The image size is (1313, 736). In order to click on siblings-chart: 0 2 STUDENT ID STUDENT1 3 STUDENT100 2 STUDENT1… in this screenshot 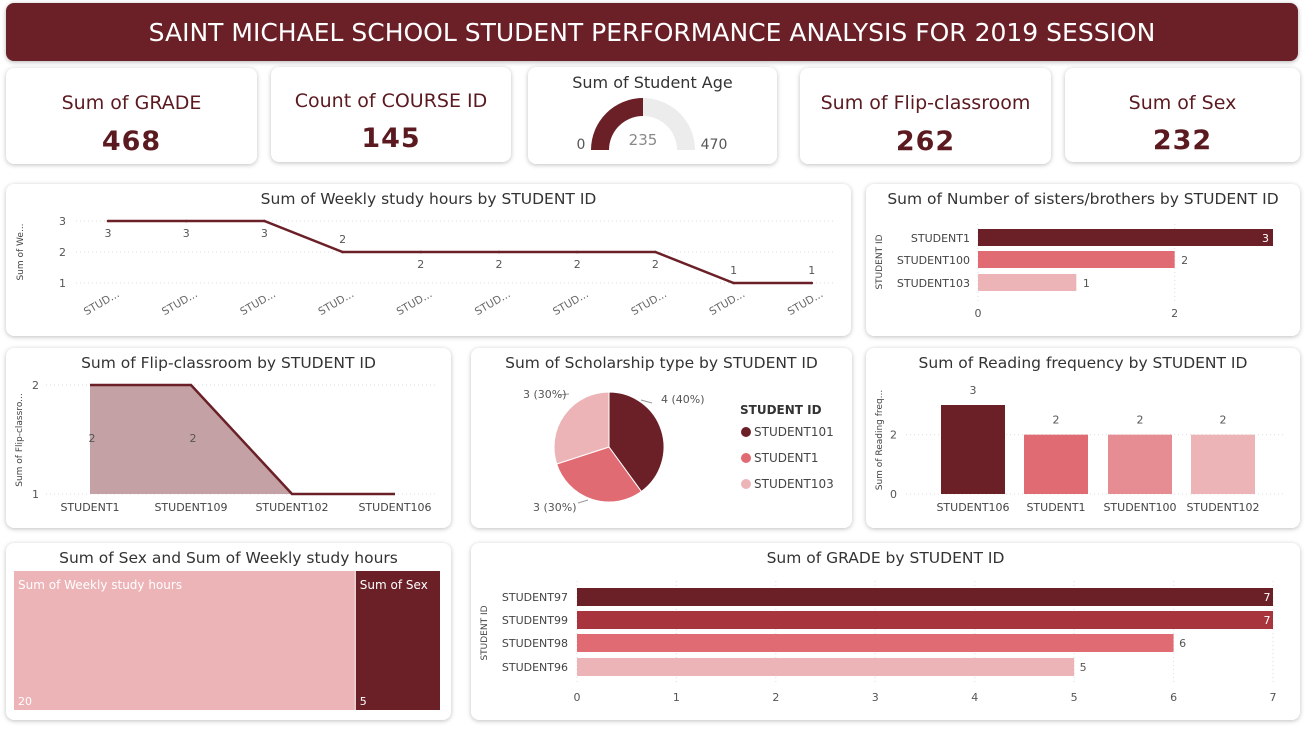, I will do `click(1074, 272)`.